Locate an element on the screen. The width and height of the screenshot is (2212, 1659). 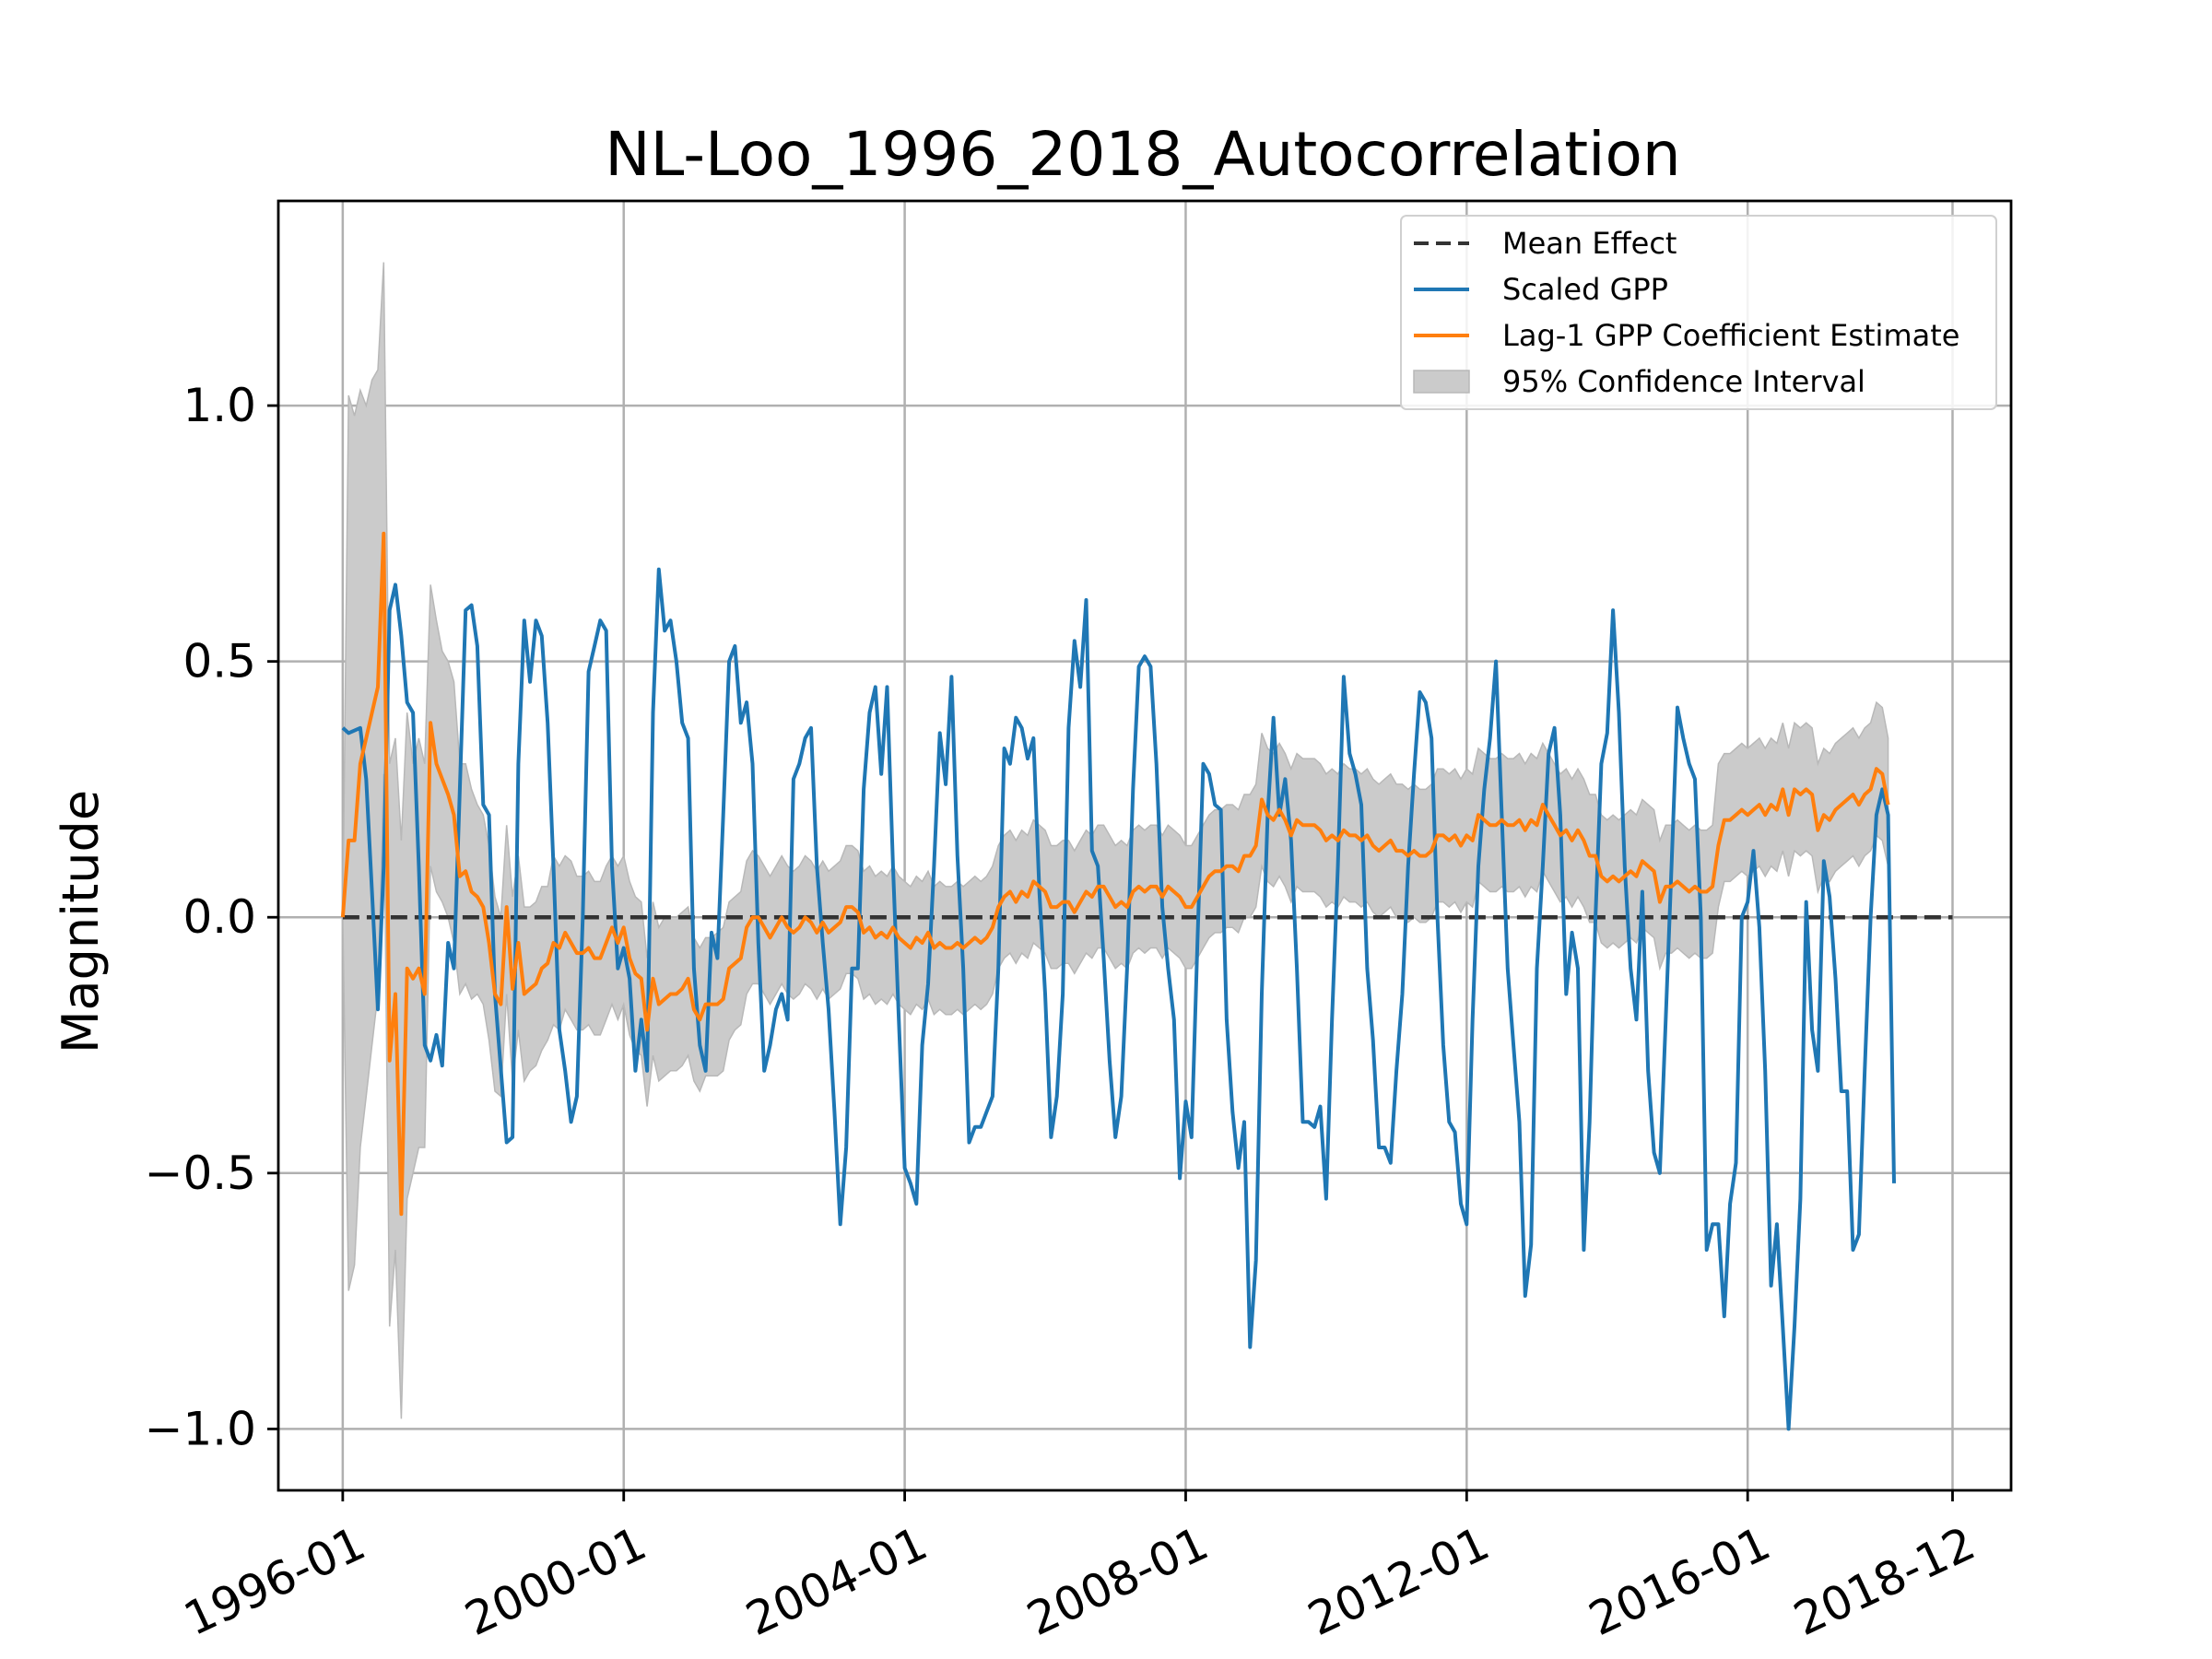
y-axis-label: Magnitude is located at coordinates (81, 921).